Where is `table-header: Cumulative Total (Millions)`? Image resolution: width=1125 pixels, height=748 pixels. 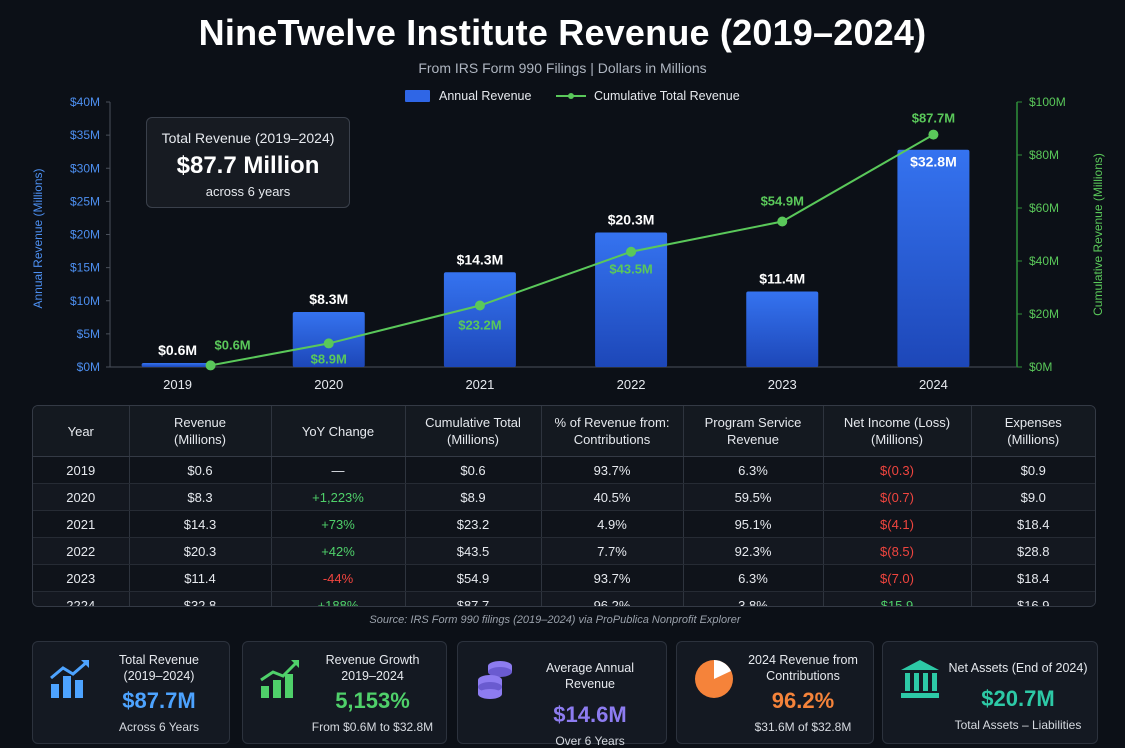
table-header: Cumulative Total (Millions) is located at coordinates (473, 431).